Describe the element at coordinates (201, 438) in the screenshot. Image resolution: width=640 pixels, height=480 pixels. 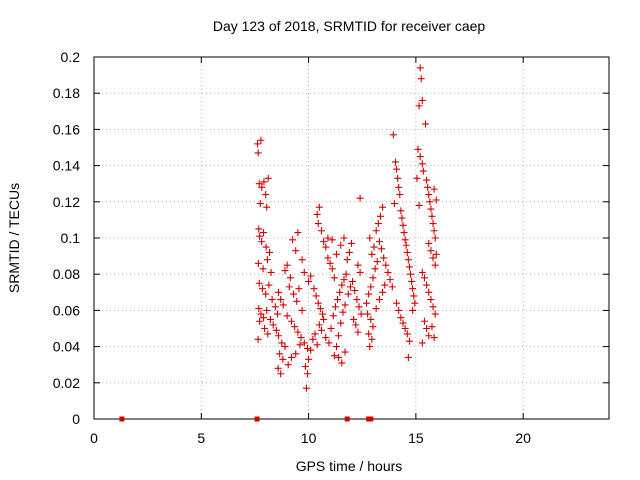
I see `x-tick-label: 5` at that location.